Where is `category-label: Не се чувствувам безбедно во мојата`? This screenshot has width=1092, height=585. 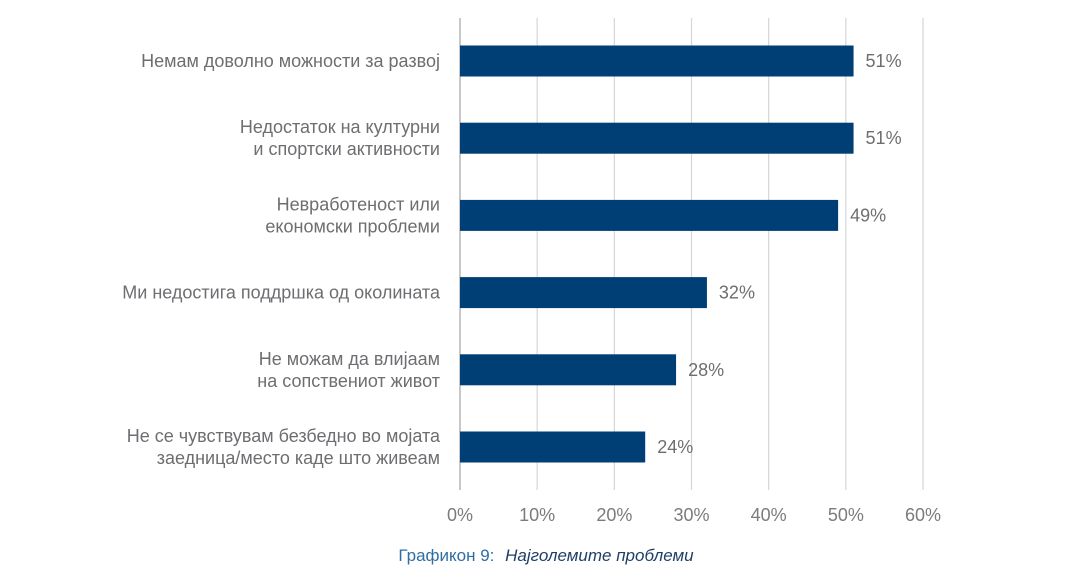 category-label: Не се чувствувам безбедно во мојата is located at coordinates (284, 436).